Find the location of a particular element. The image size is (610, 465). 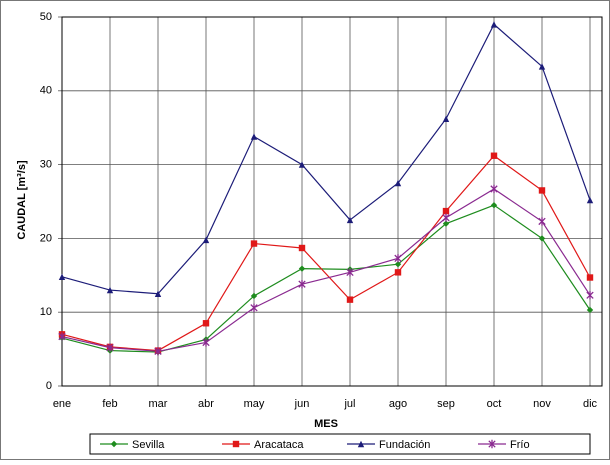

x-tick-label: may is located at coordinates (254, 404).